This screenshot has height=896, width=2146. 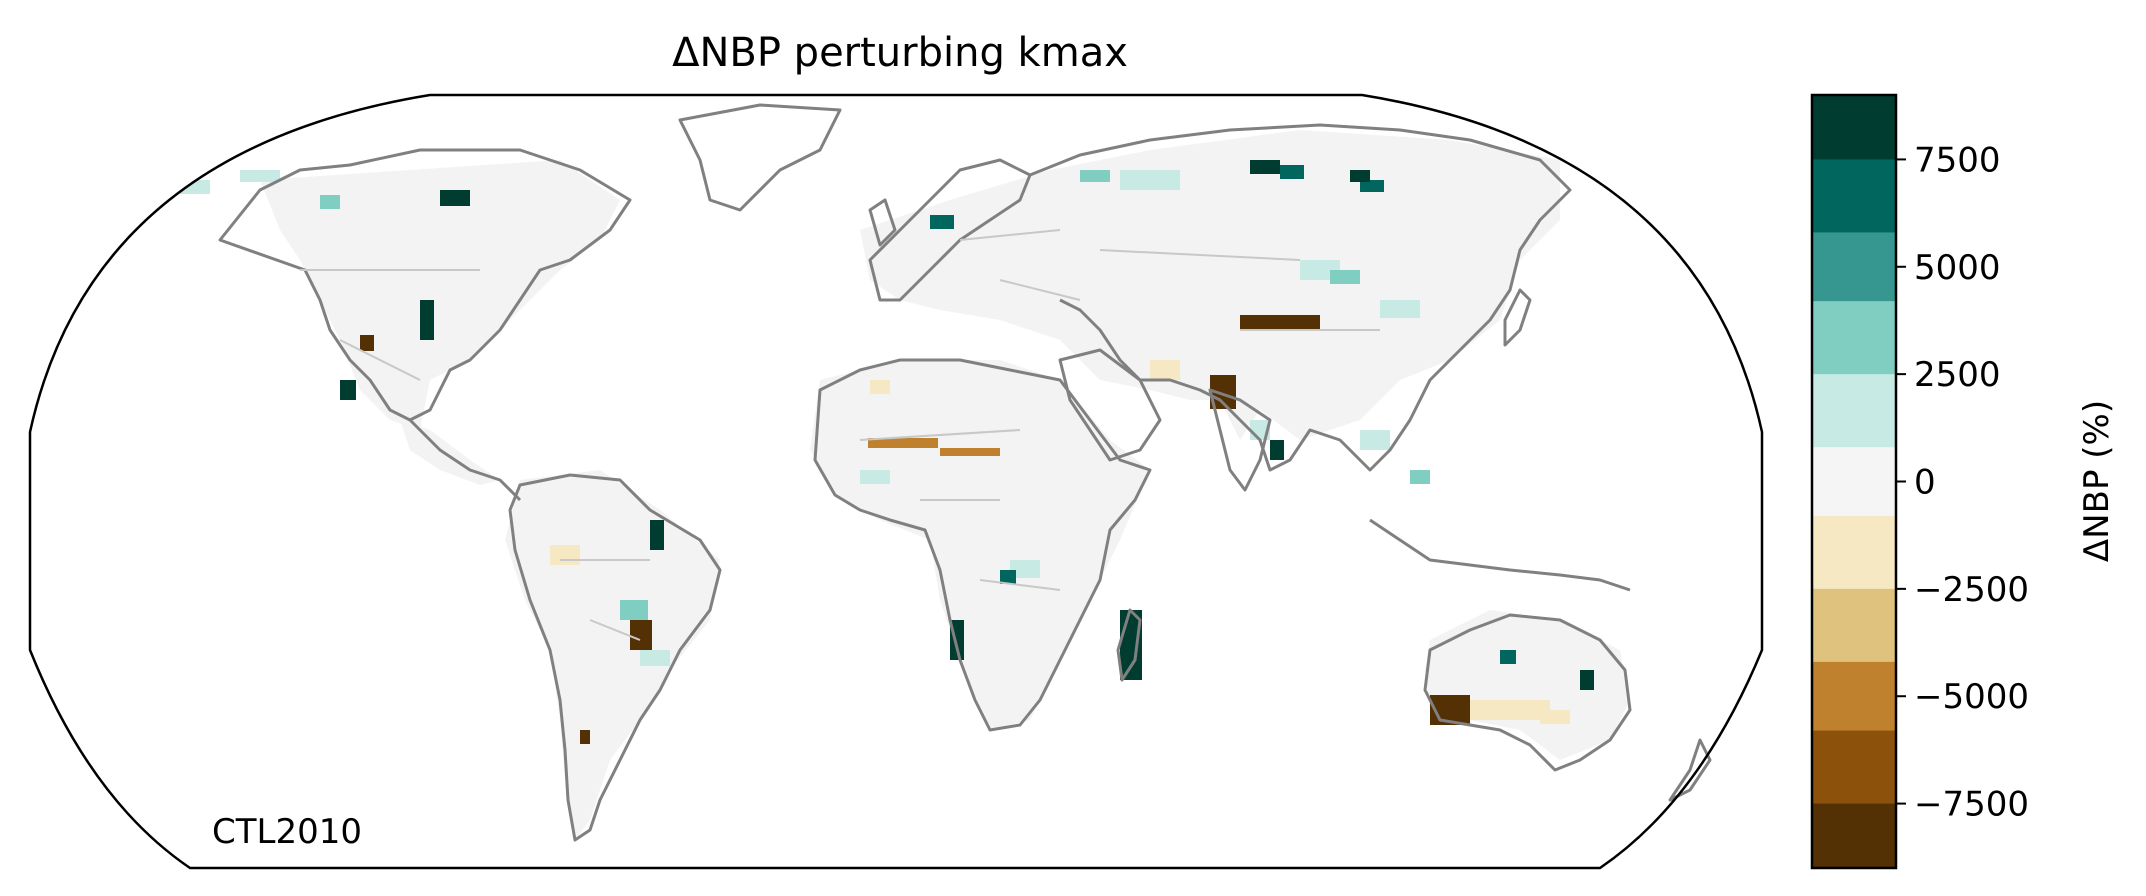 I want to click on coast-central-america, so click(x=465, y=460).